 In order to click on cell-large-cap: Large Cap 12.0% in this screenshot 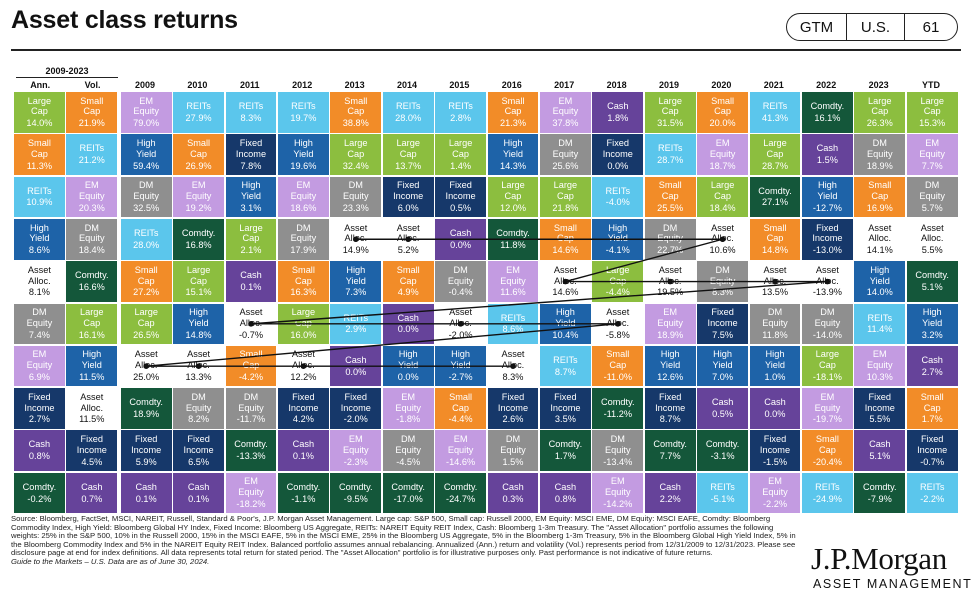, I will do `click(513, 197)`.